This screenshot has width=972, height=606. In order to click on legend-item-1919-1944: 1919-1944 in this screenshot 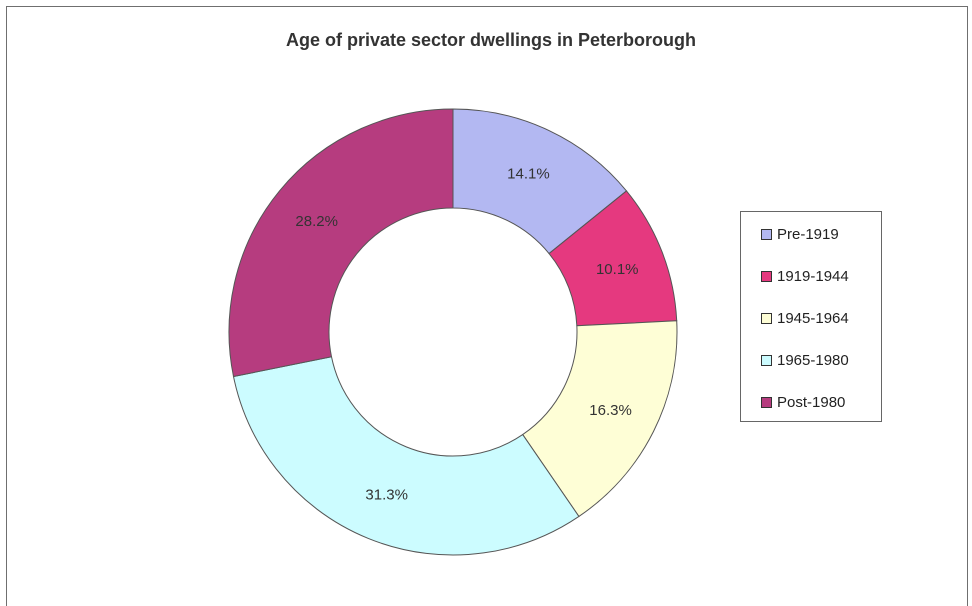, I will do `click(805, 276)`.